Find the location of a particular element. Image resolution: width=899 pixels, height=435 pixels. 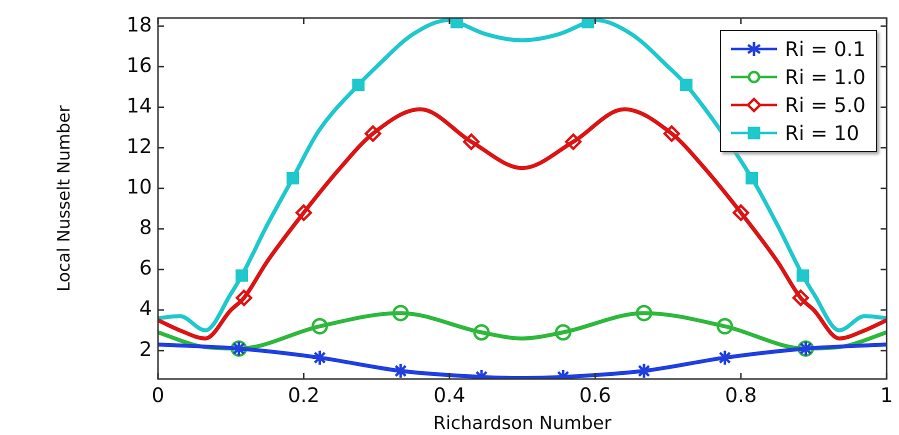

legend-label: Ri = 0.1 is located at coordinates (825, 49).